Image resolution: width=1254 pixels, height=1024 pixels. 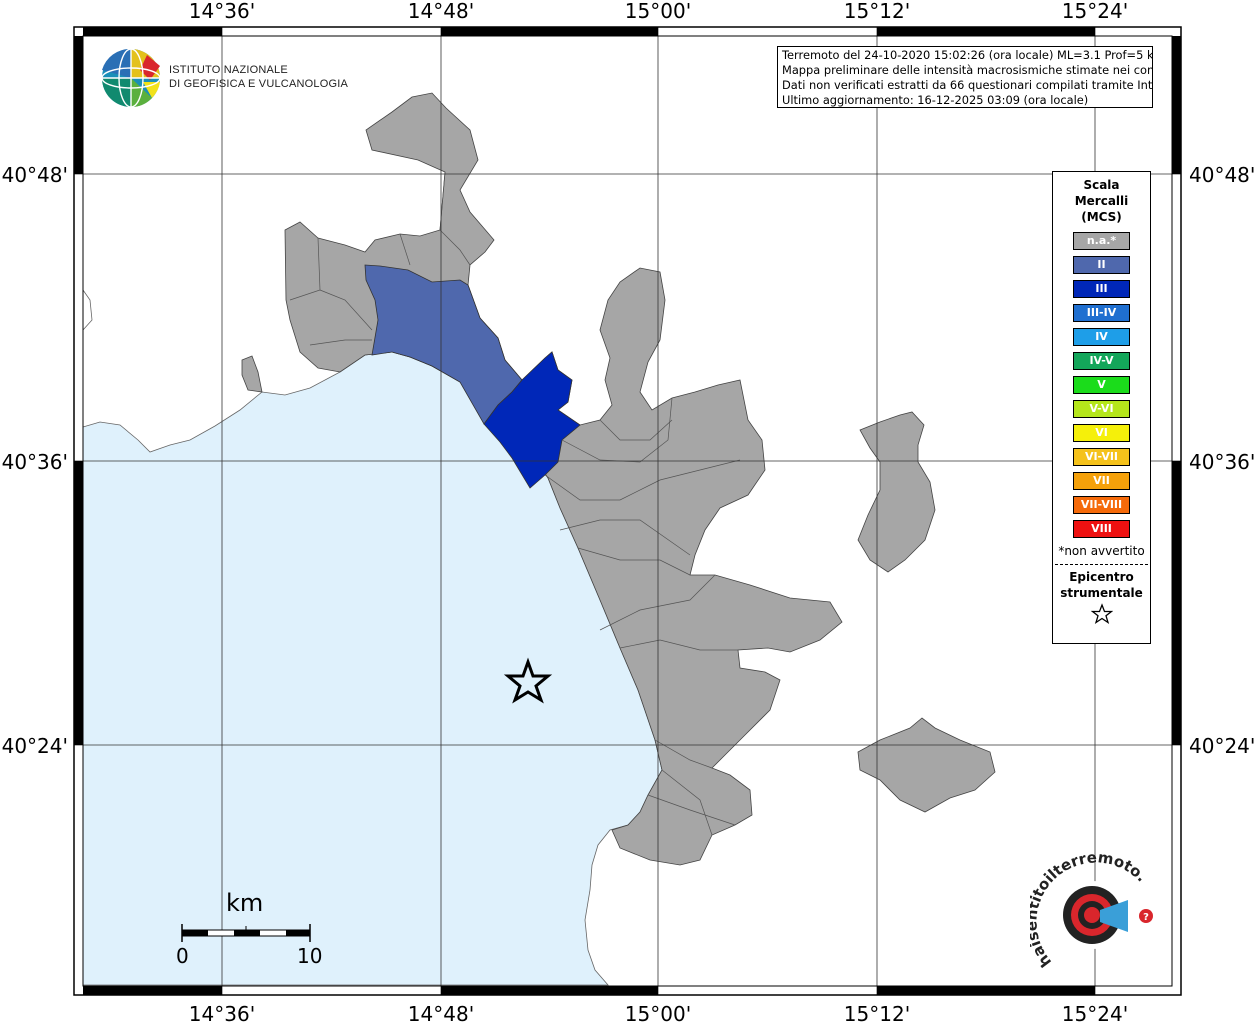 I want to click on legend-title-line: (MCS), so click(x=1101, y=217).